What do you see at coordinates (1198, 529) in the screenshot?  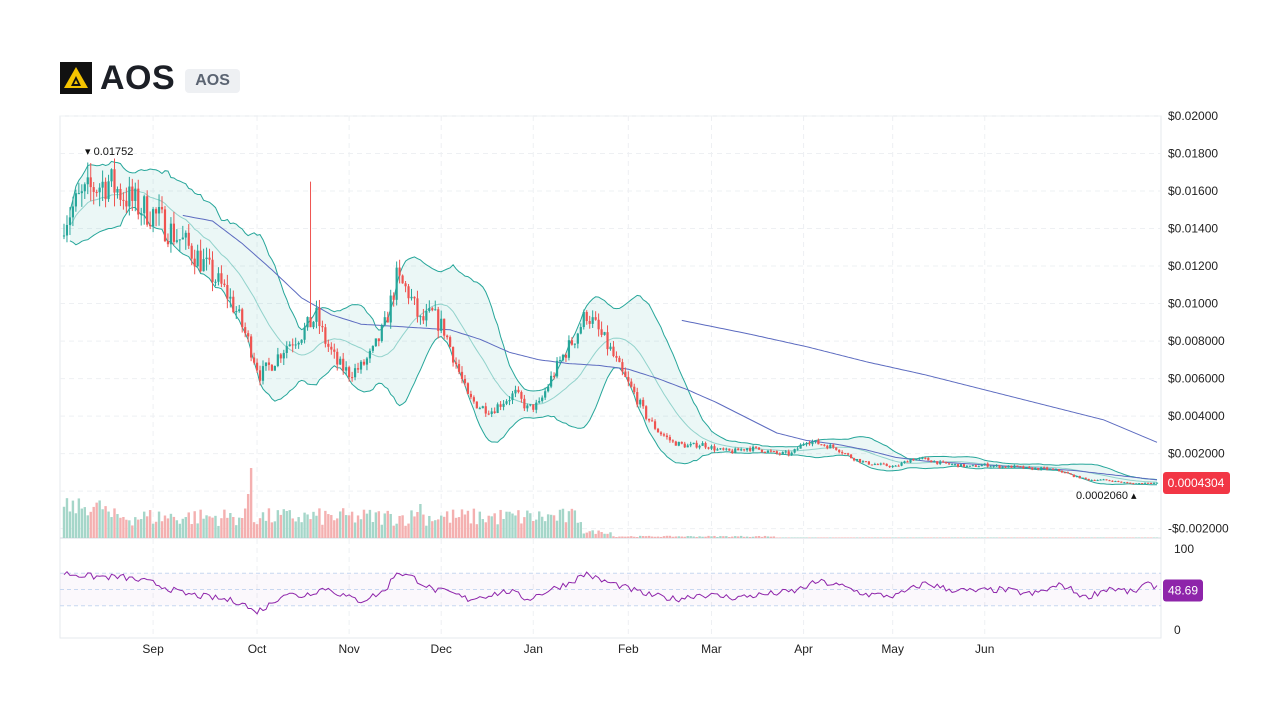 I see `y-tick-label: -$0.002000` at bounding box center [1198, 529].